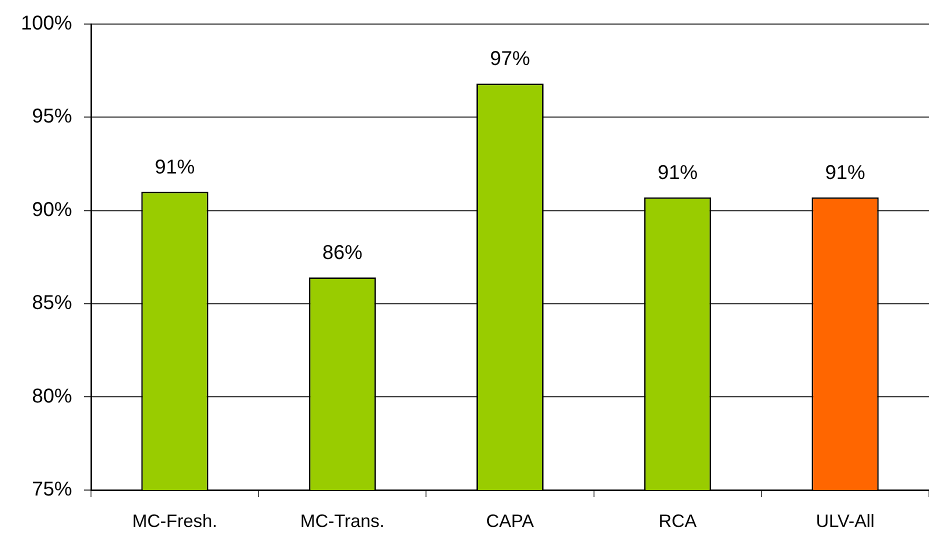 The image size is (929, 537). I want to click on y-tick-label: 85%, so click(52, 303).